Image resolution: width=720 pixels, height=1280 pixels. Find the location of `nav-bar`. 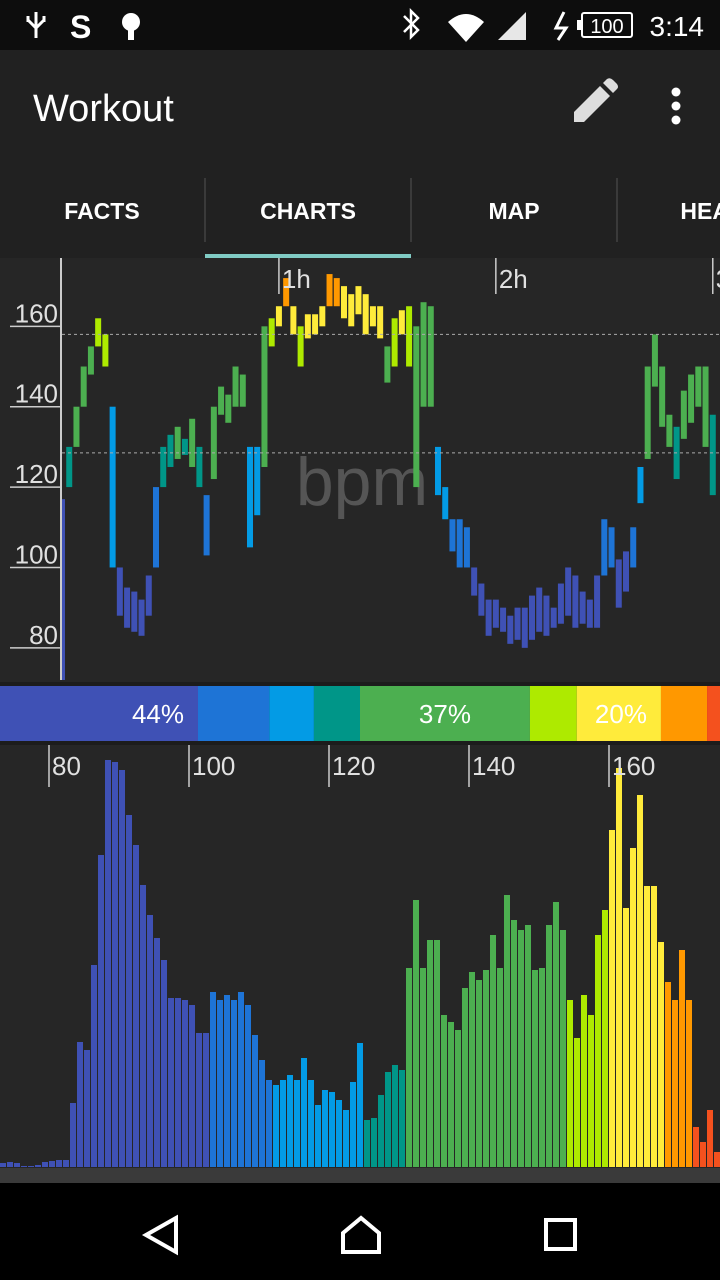

nav-bar is located at coordinates (360, 1231).